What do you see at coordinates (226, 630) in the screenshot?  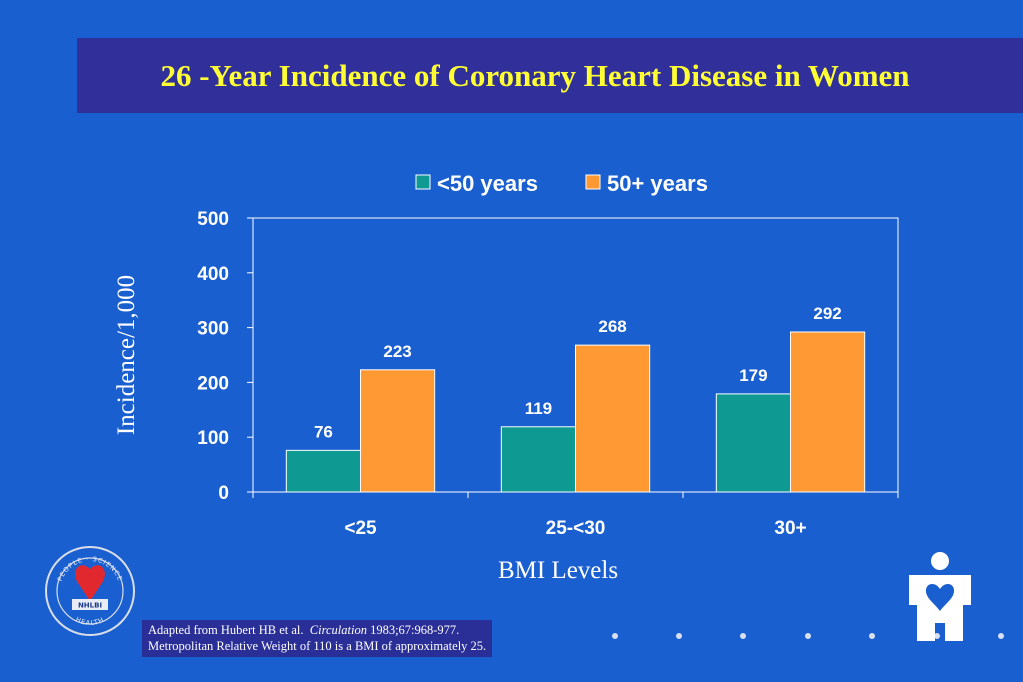 I see `footnote-citation: Adapted from Hubert HB et al.` at bounding box center [226, 630].